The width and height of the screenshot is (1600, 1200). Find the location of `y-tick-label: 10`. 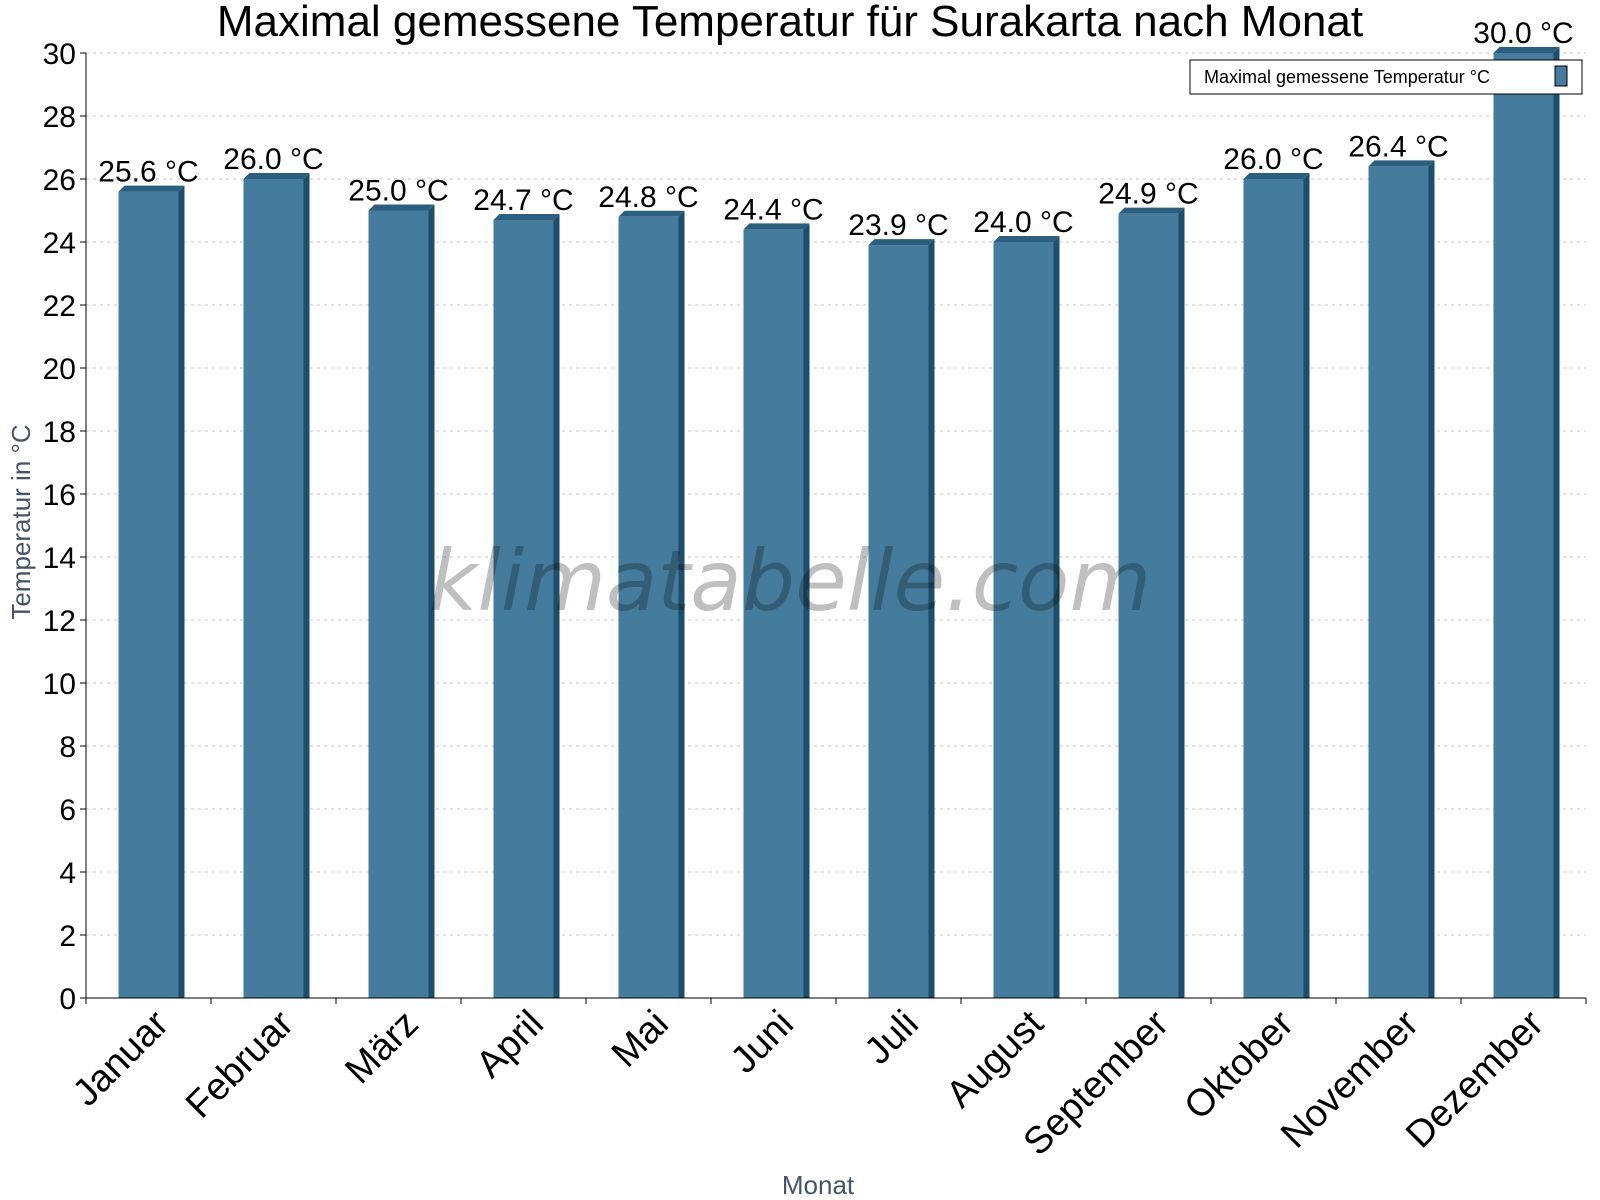

y-tick-label: 10 is located at coordinates (59, 684).